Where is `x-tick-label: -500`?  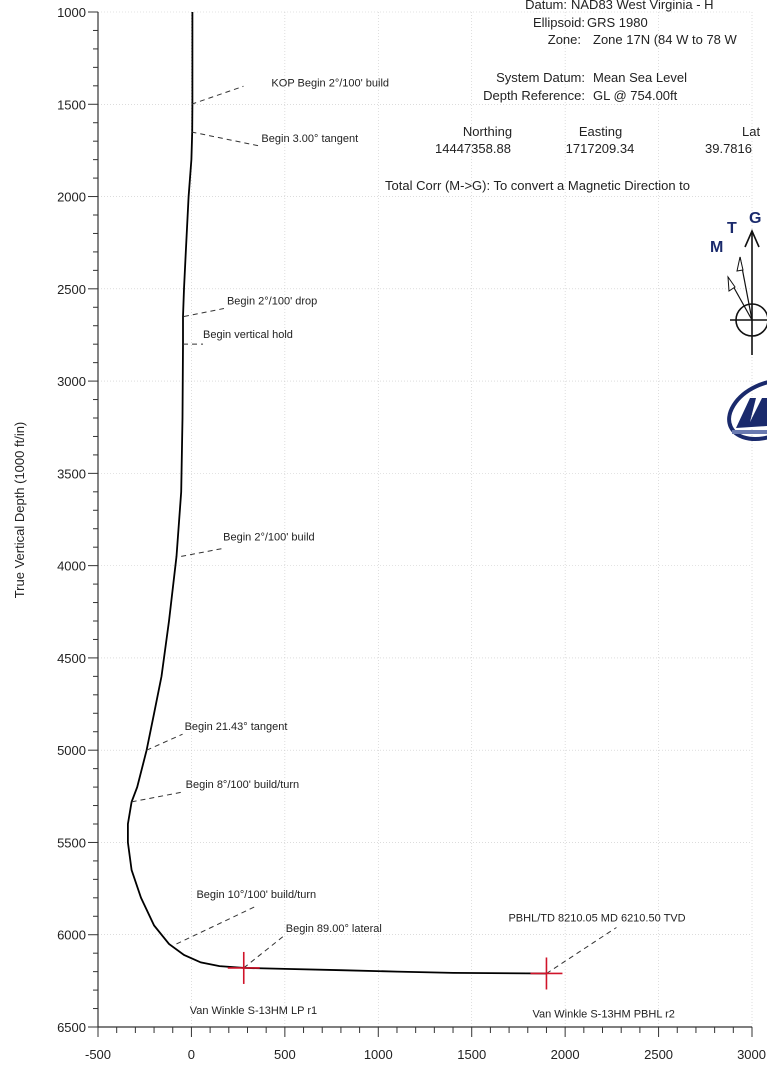
x-tick-label: -500 is located at coordinates (98, 1054).